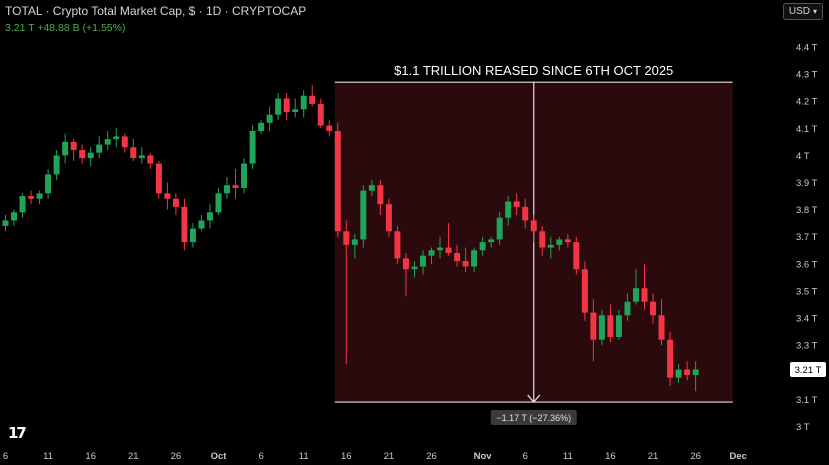 The image size is (829, 465). What do you see at coordinates (219, 456) in the screenshot?
I see `x-tick-label: Oct` at bounding box center [219, 456].